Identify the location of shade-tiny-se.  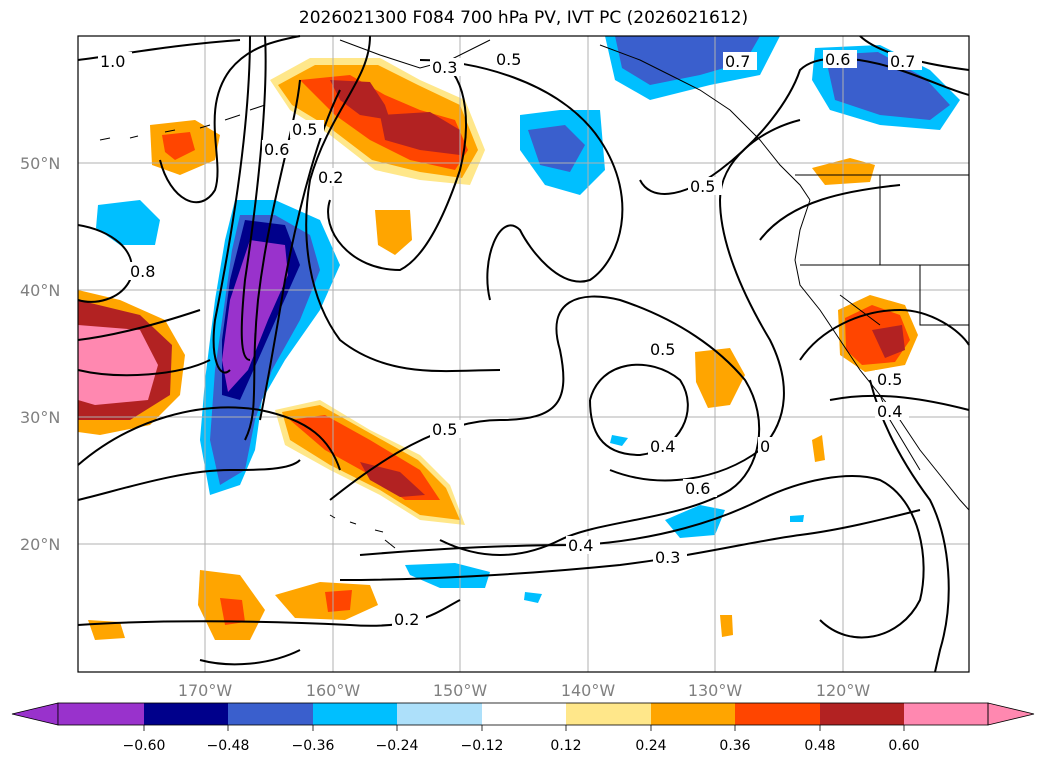
(726, 626).